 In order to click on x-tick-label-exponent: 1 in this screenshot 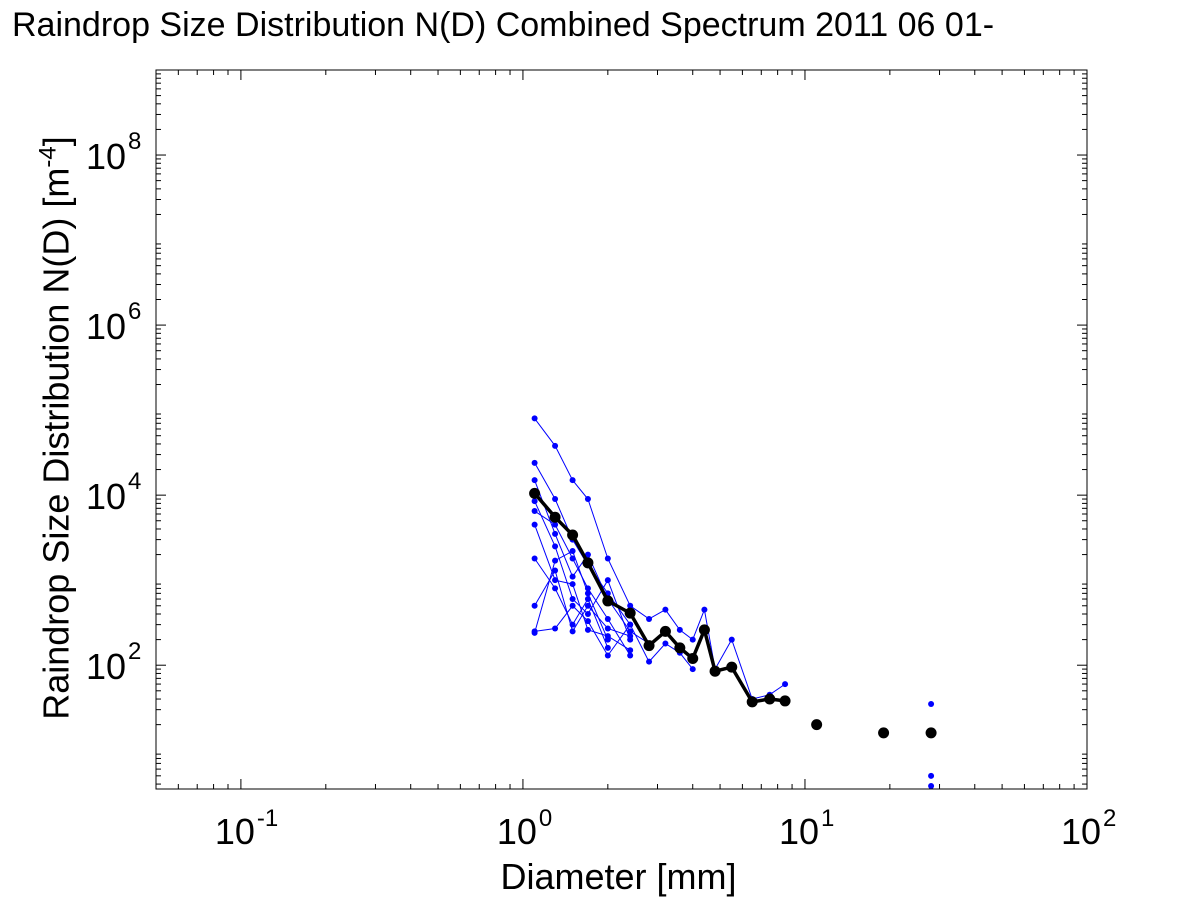, I will do `click(827, 818)`.